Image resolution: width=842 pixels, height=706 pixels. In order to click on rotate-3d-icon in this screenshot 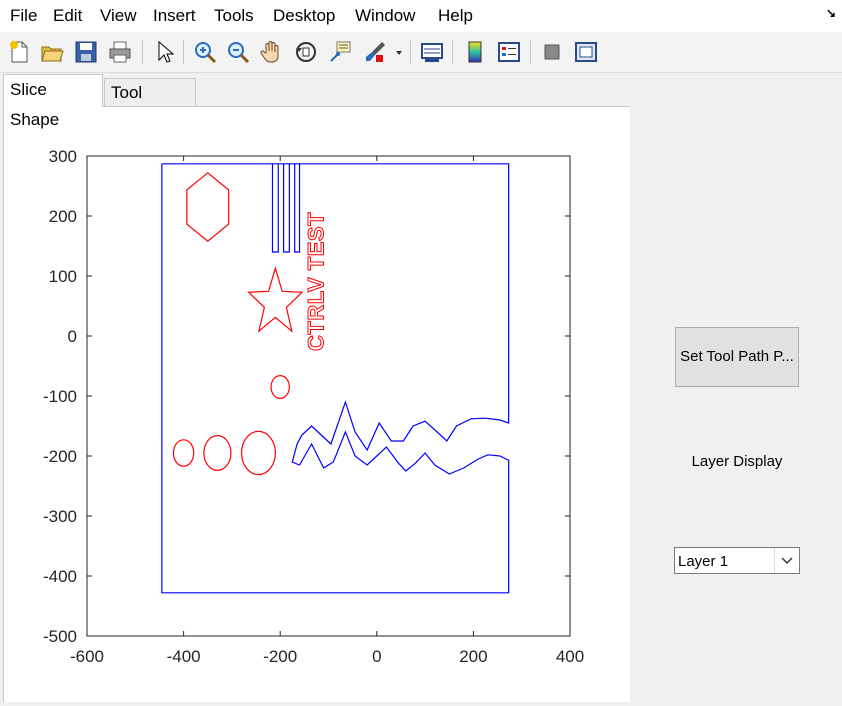, I will do `click(306, 52)`.